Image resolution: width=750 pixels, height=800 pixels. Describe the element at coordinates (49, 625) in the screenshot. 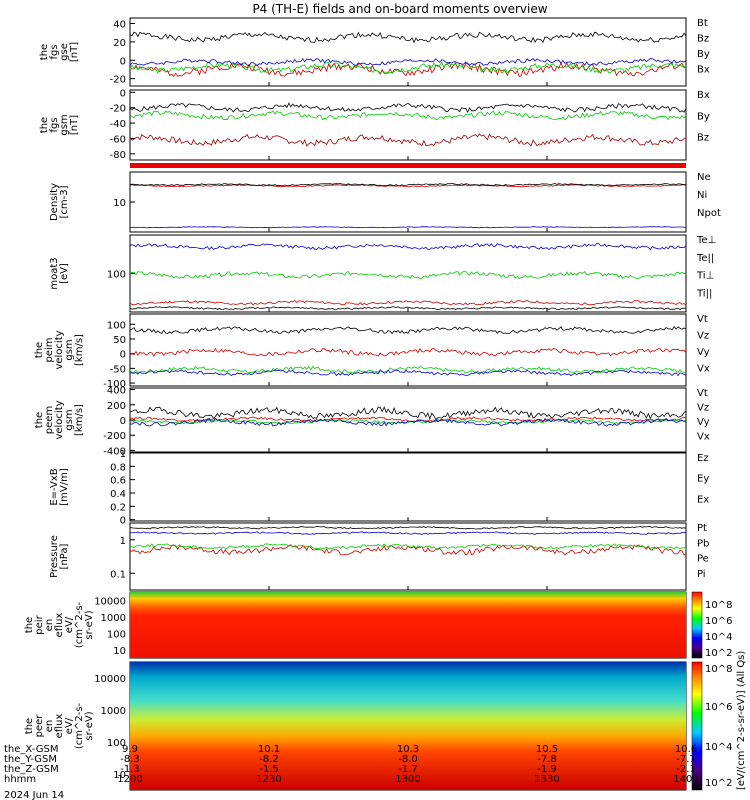

I see `ylabel-word: en` at that location.